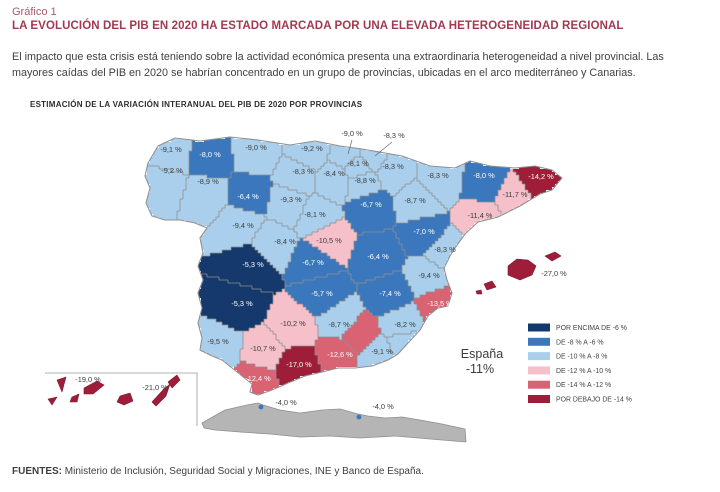 Image resolution: width=720 pixels, height=492 pixels. I want to click on province-value-label: -14,2 %, so click(541, 176).